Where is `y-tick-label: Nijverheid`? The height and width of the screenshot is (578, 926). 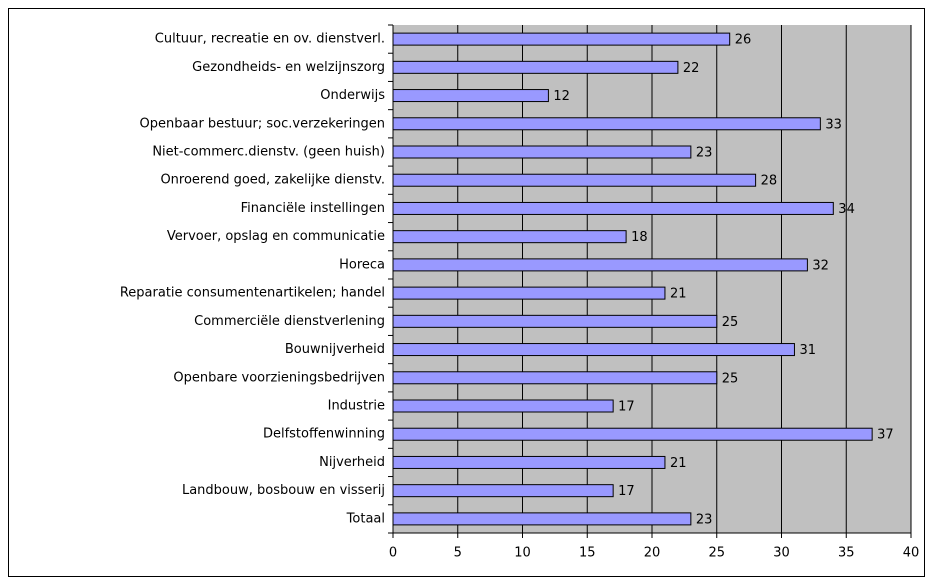
y-tick-label: Nijverheid is located at coordinates (352, 462).